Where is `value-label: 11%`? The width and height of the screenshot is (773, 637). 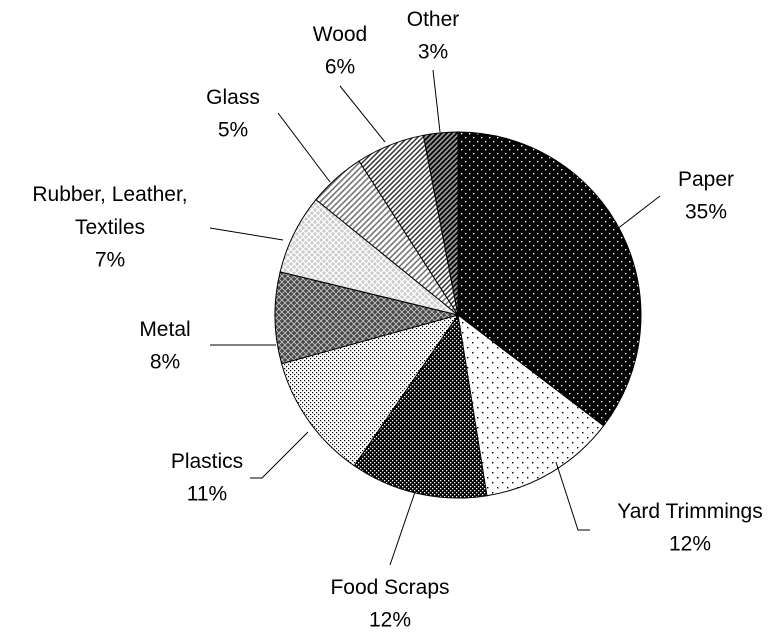 value-label: 11% is located at coordinates (207, 494).